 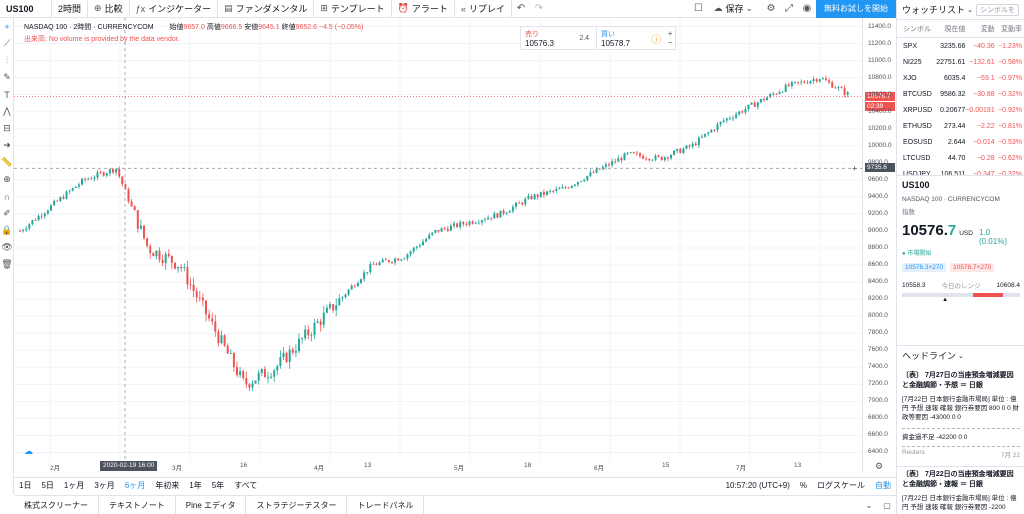 What do you see at coordinates (47, 485) in the screenshot?
I see `range-button: 5日` at bounding box center [47, 485].